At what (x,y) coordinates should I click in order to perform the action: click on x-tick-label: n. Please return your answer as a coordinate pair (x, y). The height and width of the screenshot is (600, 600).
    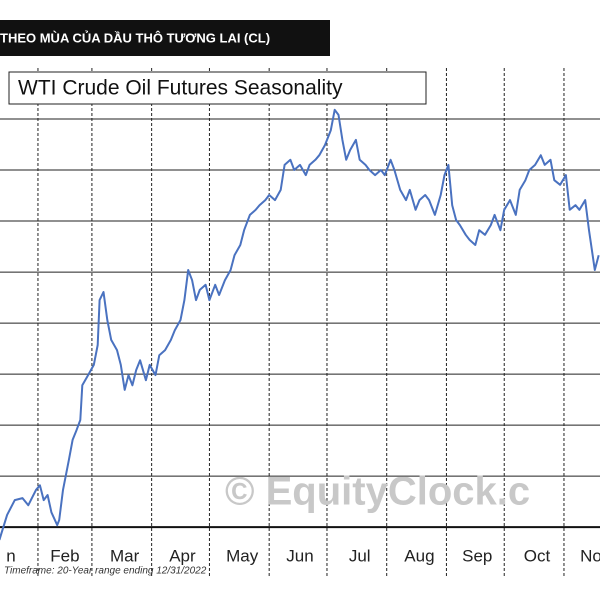
    Looking at the image, I should click on (10, 555).